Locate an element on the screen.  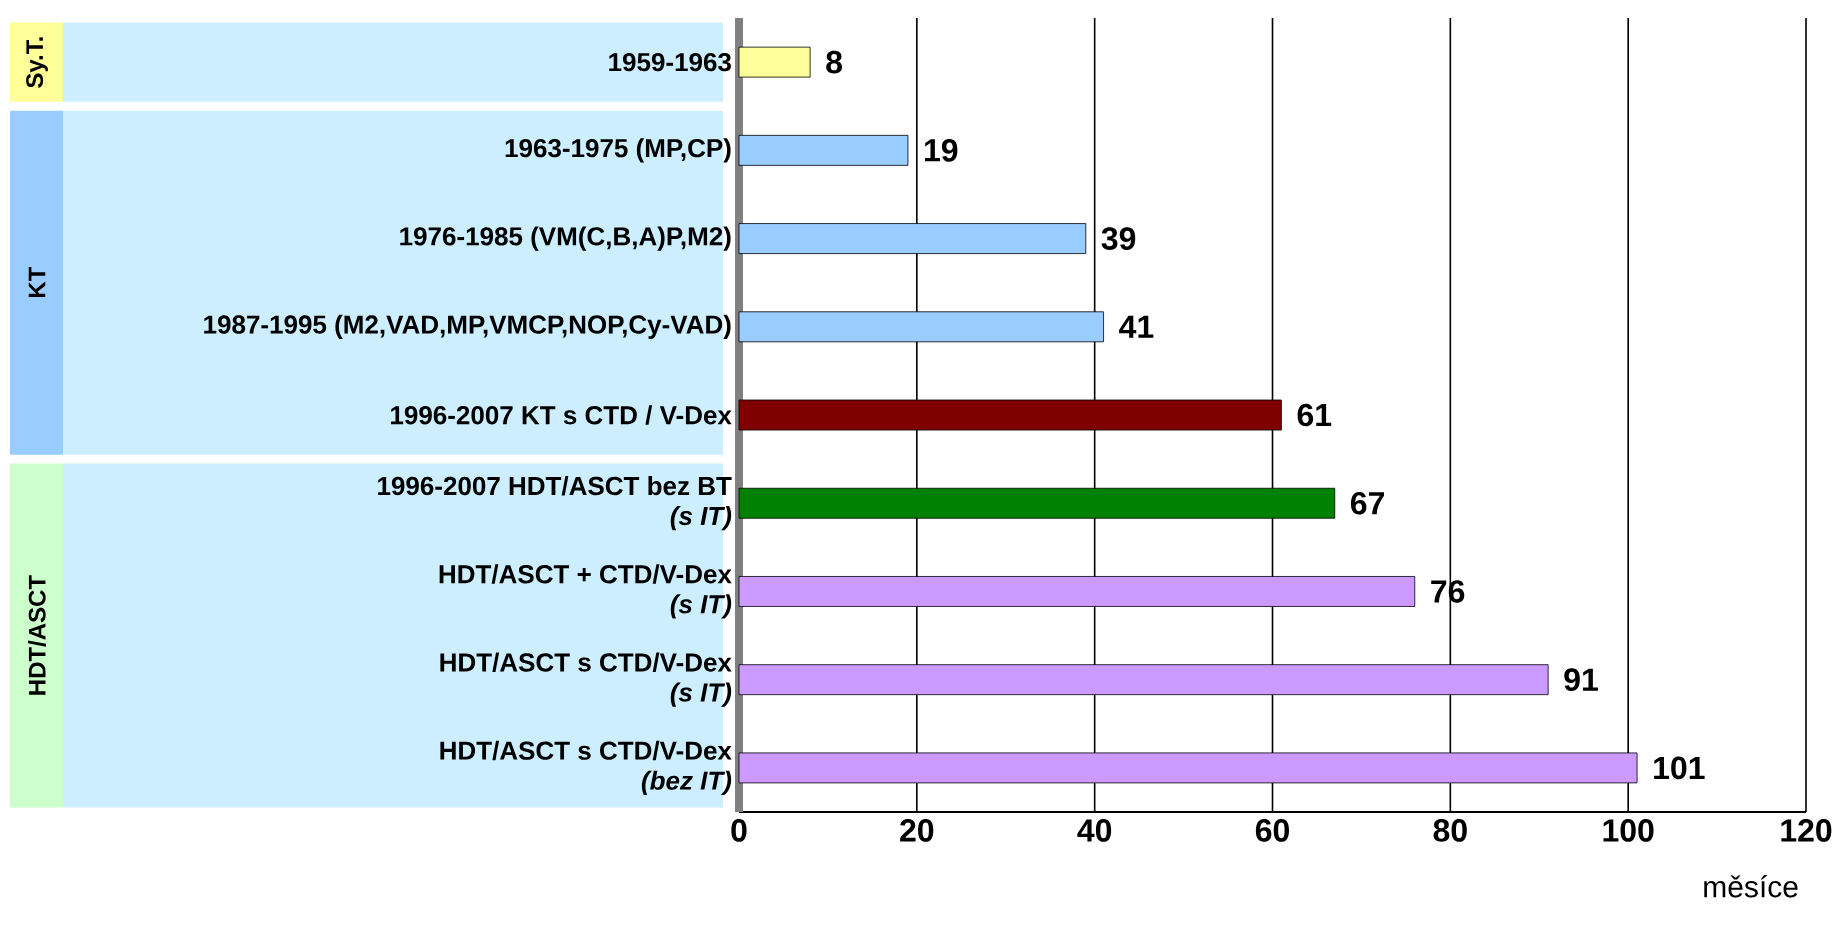
data-label: 101 is located at coordinates (1679, 768).